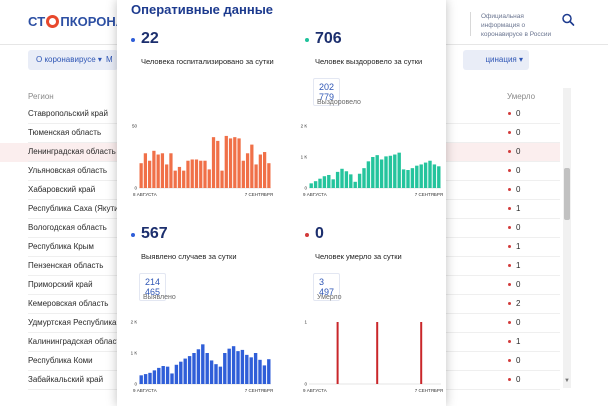 The height and width of the screenshot is (406, 608). I want to click on y-tick-label: 2 К, so click(134, 322).